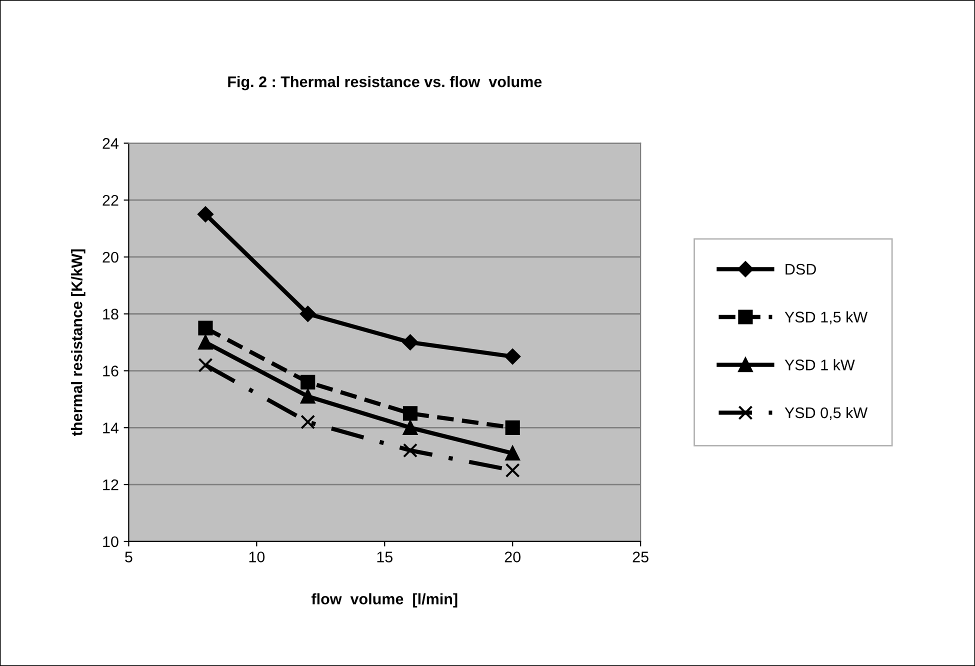 The width and height of the screenshot is (975, 666). Describe the element at coordinates (385, 83) in the screenshot. I see `chart-title: Fig. 2 : Thermal resistance vs. flow volume` at that location.